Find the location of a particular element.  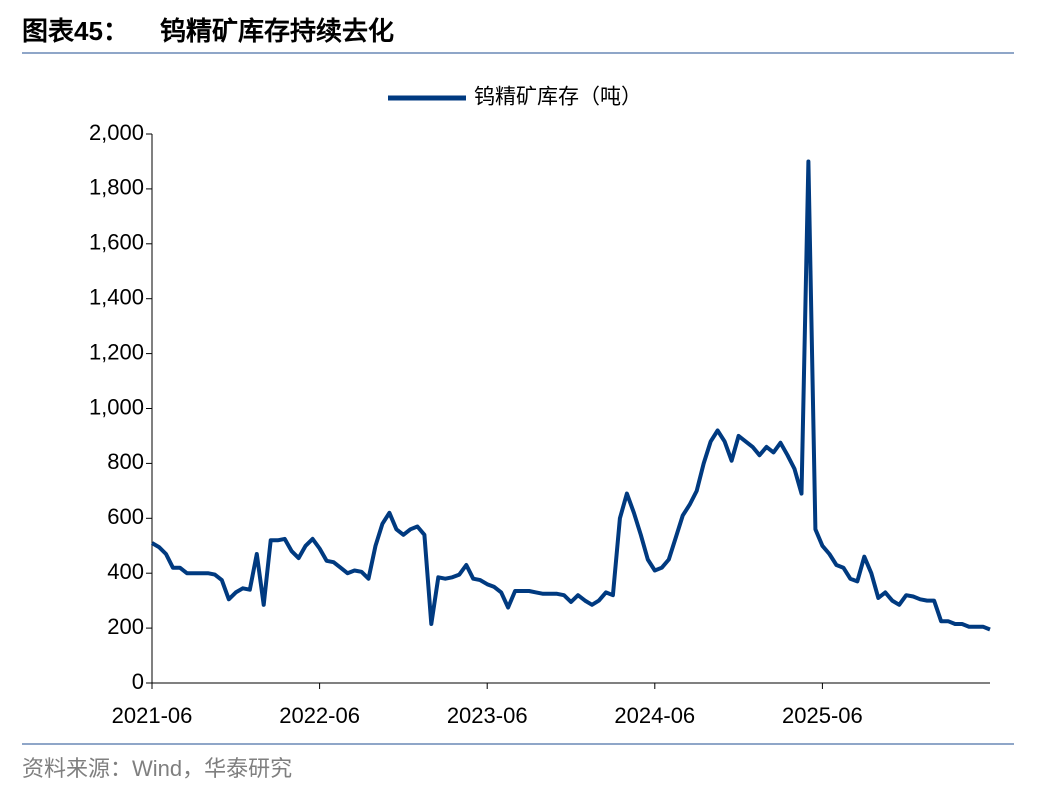

y-tick-label: 1,600 is located at coordinates (116, 242).